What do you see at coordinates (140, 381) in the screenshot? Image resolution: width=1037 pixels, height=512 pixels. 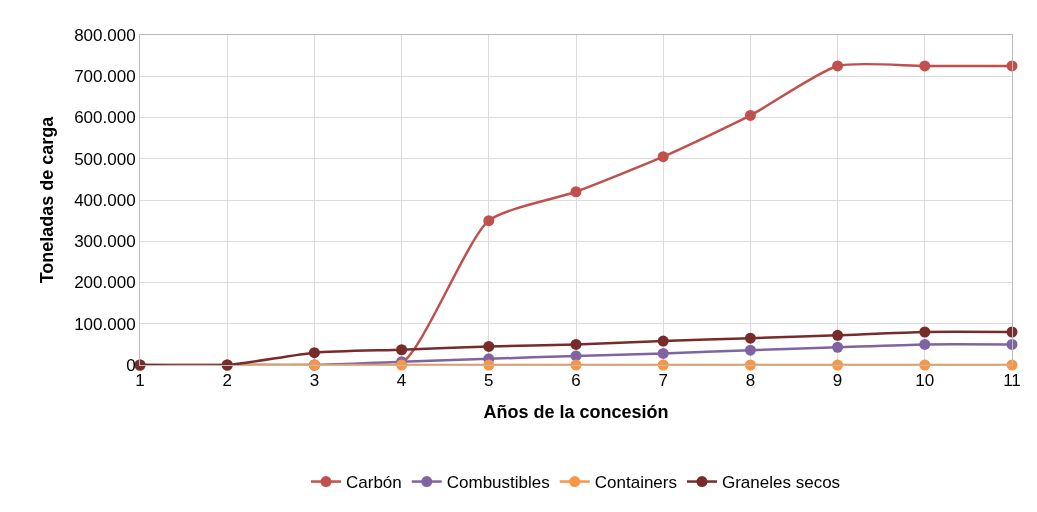 I see `x-tick-label: 1` at bounding box center [140, 381].